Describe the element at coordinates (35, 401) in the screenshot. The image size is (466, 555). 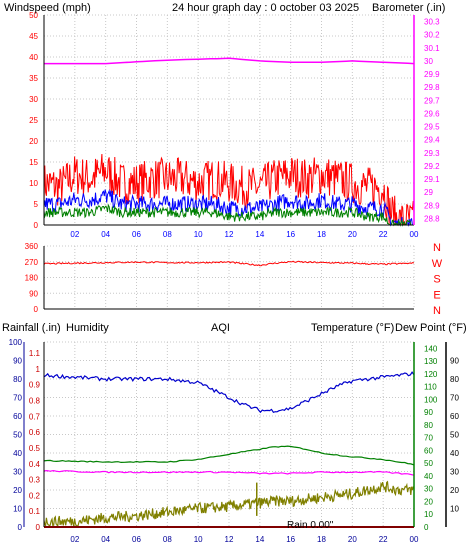
I see `rain-tick-label: 0.8` at that location.